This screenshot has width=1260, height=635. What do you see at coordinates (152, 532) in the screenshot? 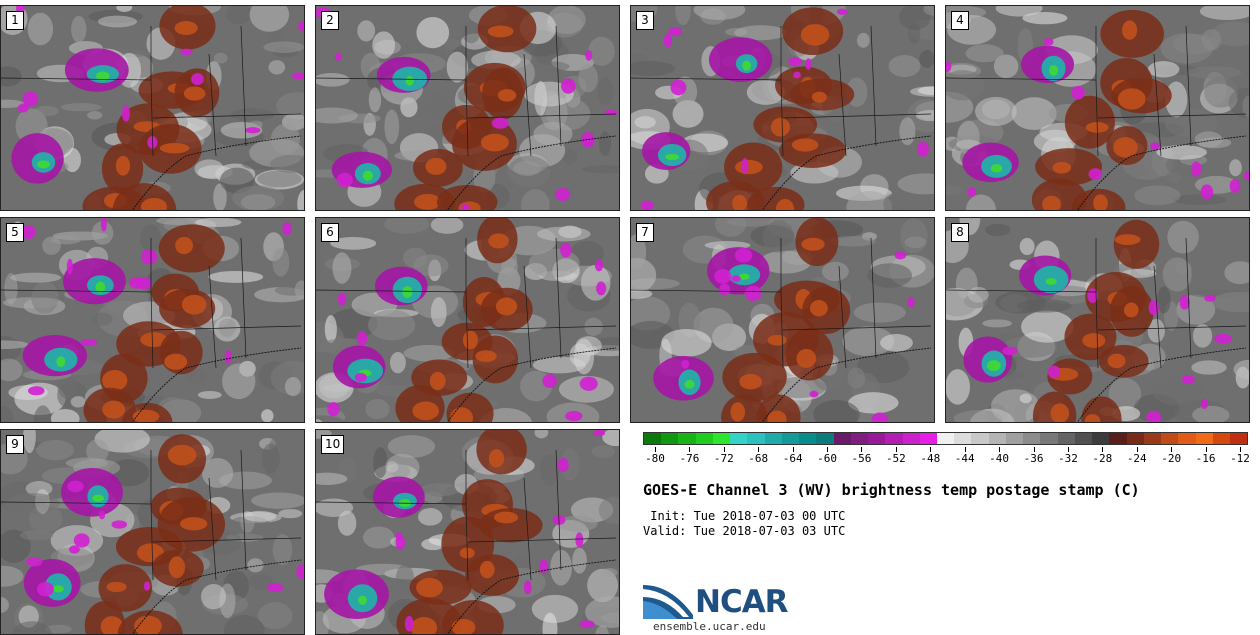
I see `ensemble-member-panel: 9` at bounding box center [152, 532].